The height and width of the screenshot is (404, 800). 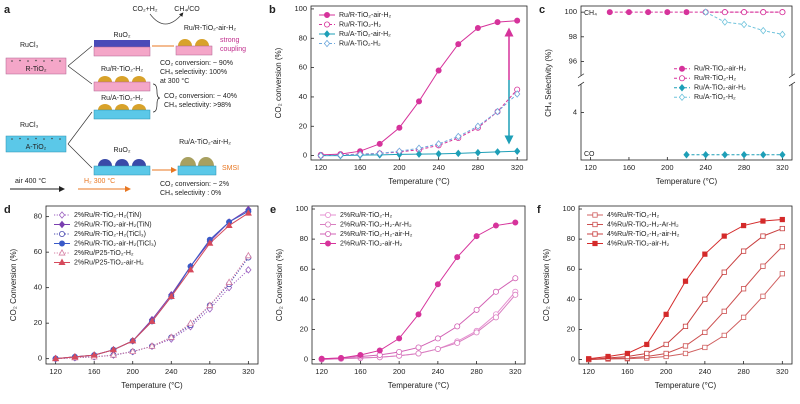 What do you see at coordinates (40, 358) in the screenshot?
I see `y-tick-label: 0` at bounding box center [40, 358].